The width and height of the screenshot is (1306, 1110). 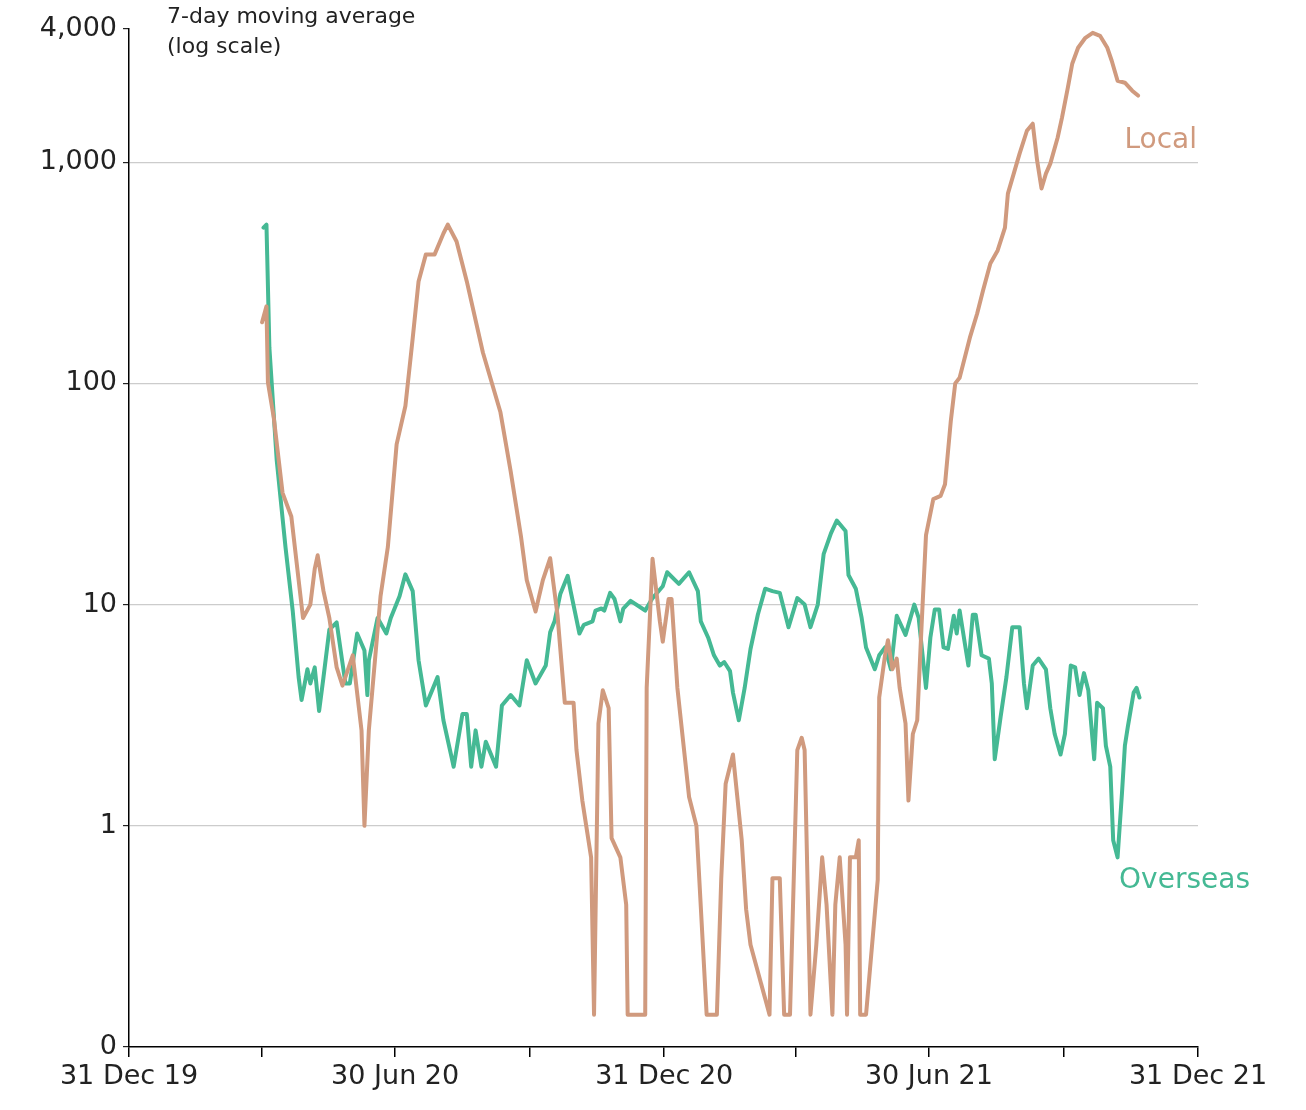 I want to click on y-tick-label: 10, so click(x=99, y=602).